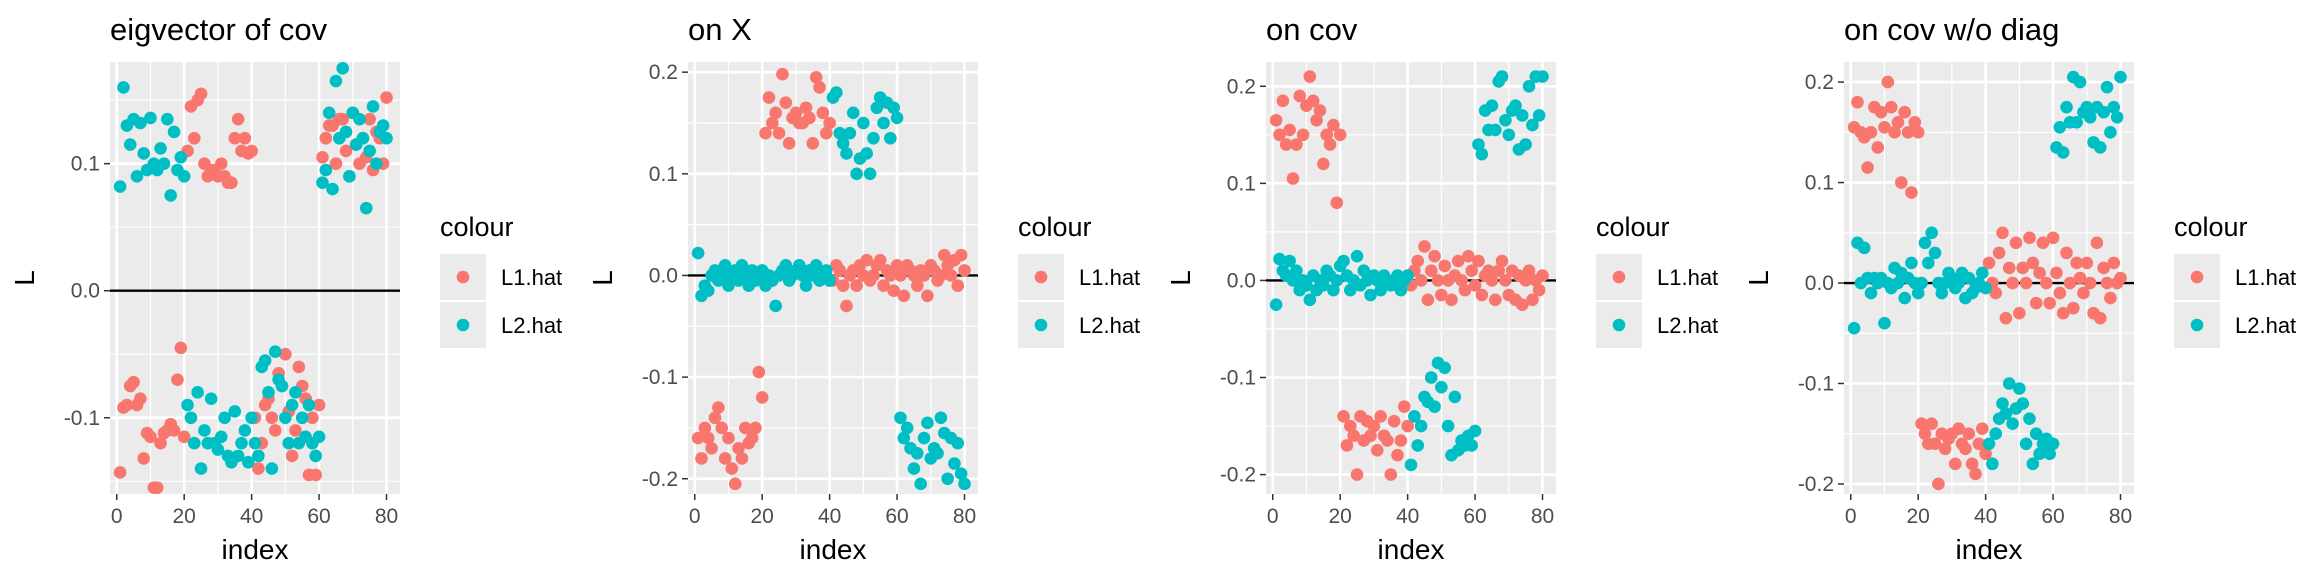  Describe the element at coordinates (1819, 82) in the screenshot. I see `y-tick-label: 0.2` at that location.